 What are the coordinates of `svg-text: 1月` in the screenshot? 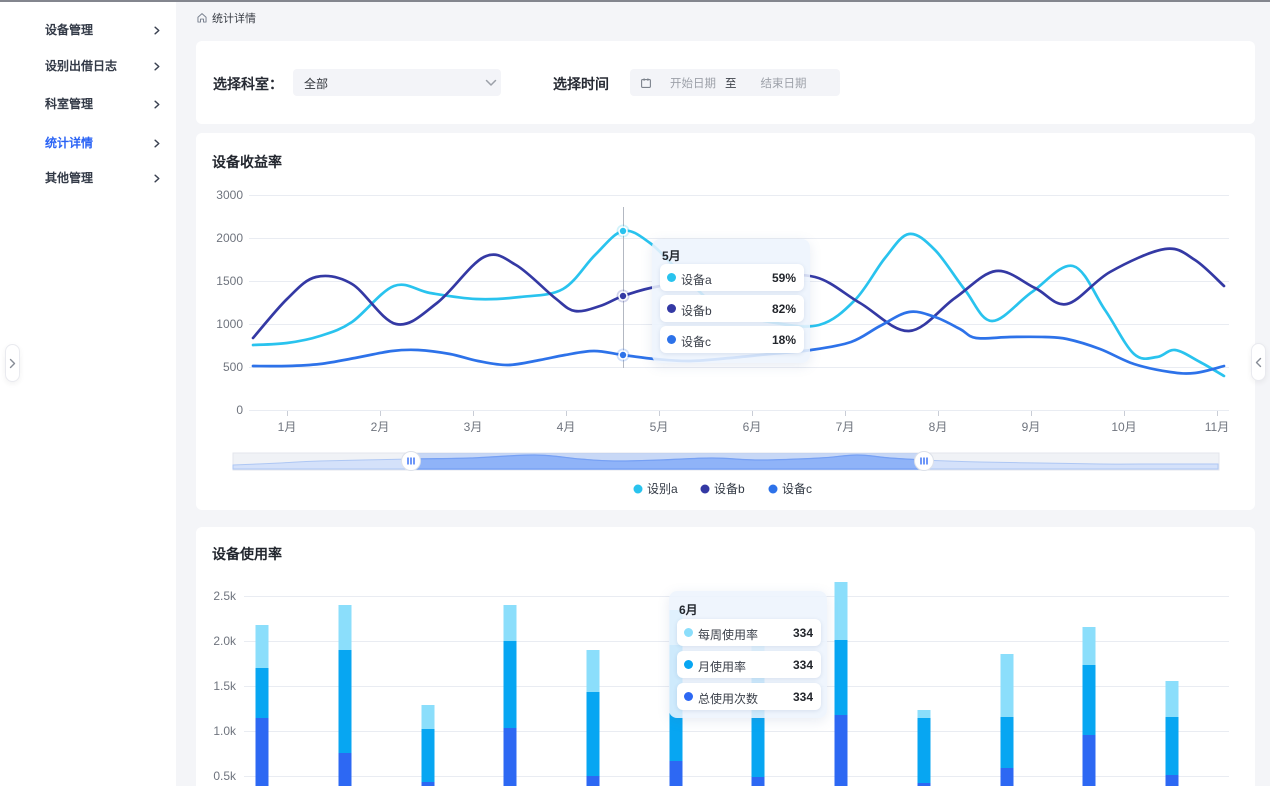 It's located at (287, 427).